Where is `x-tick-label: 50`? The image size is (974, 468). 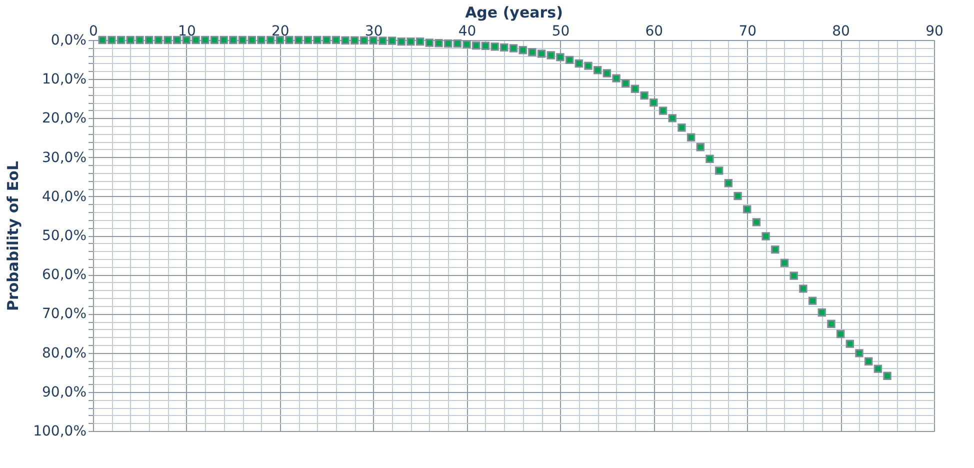
x-tick-label: 50 is located at coordinates (561, 32).